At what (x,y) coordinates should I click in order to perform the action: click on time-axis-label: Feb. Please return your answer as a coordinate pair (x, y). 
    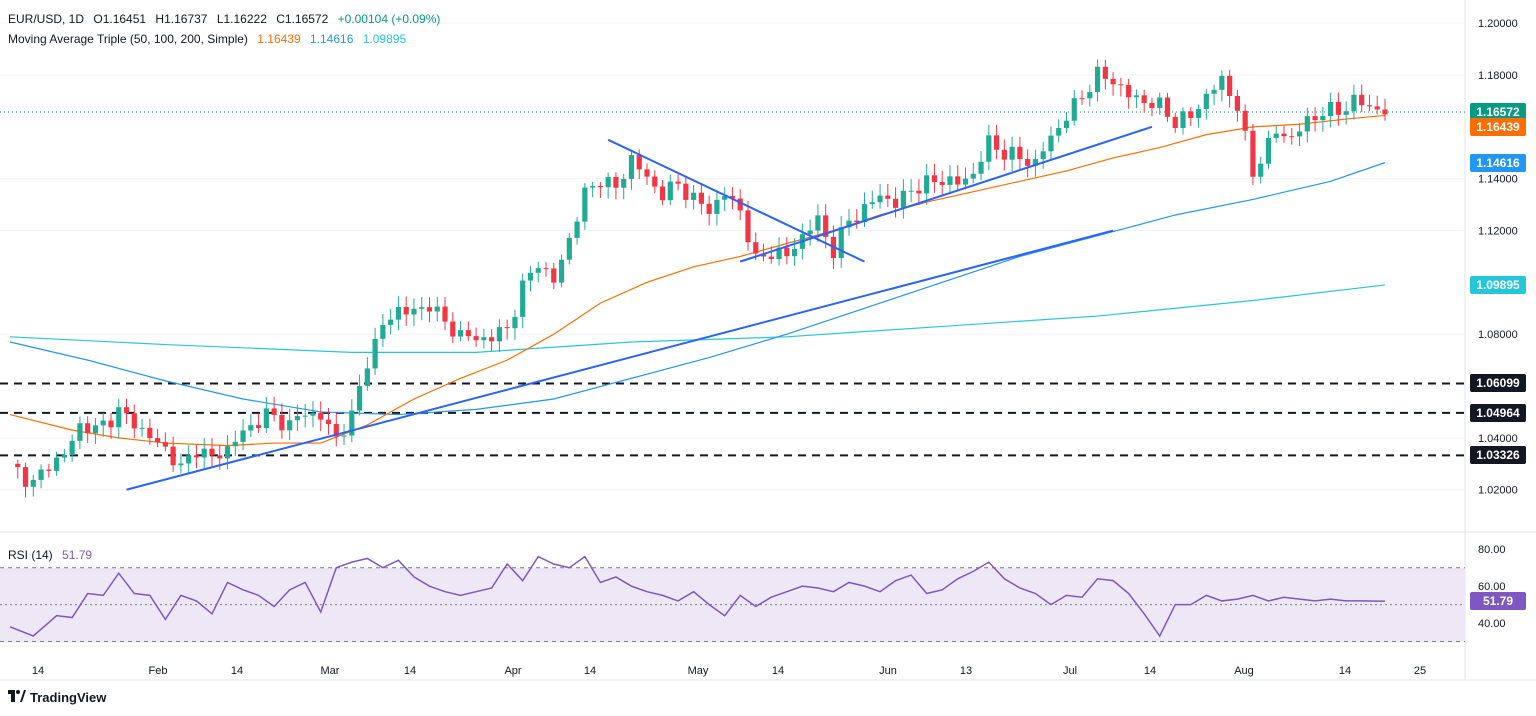
    Looking at the image, I should click on (158, 671).